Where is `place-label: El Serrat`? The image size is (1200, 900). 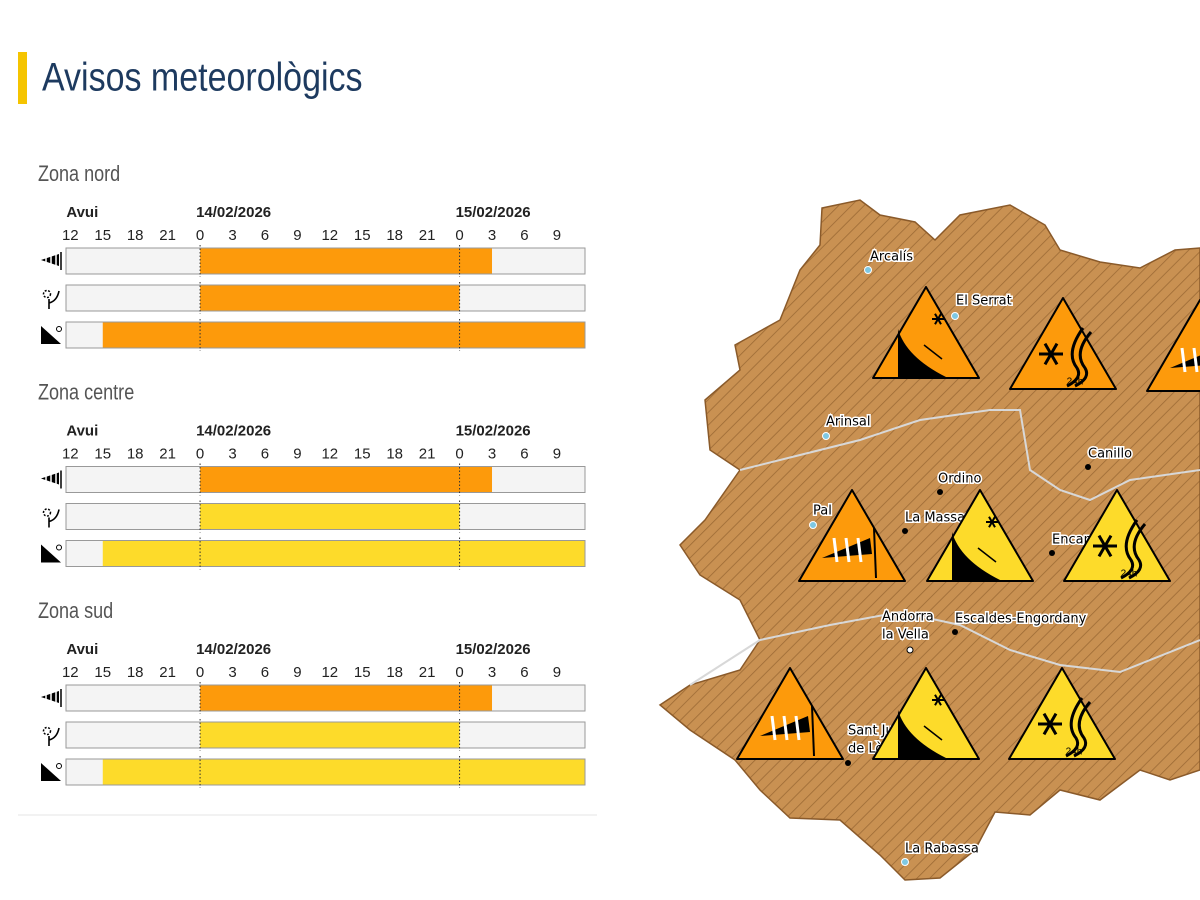 place-label: El Serrat is located at coordinates (984, 301).